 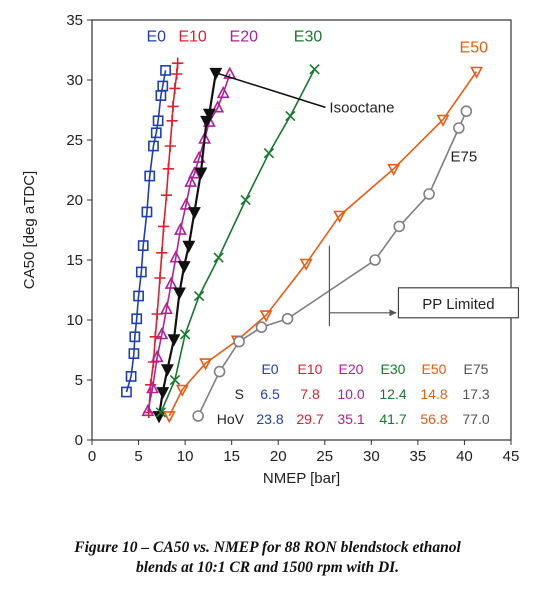 What do you see at coordinates (433, 394) in the screenshot?
I see `table-cell: 14.8` at bounding box center [433, 394].